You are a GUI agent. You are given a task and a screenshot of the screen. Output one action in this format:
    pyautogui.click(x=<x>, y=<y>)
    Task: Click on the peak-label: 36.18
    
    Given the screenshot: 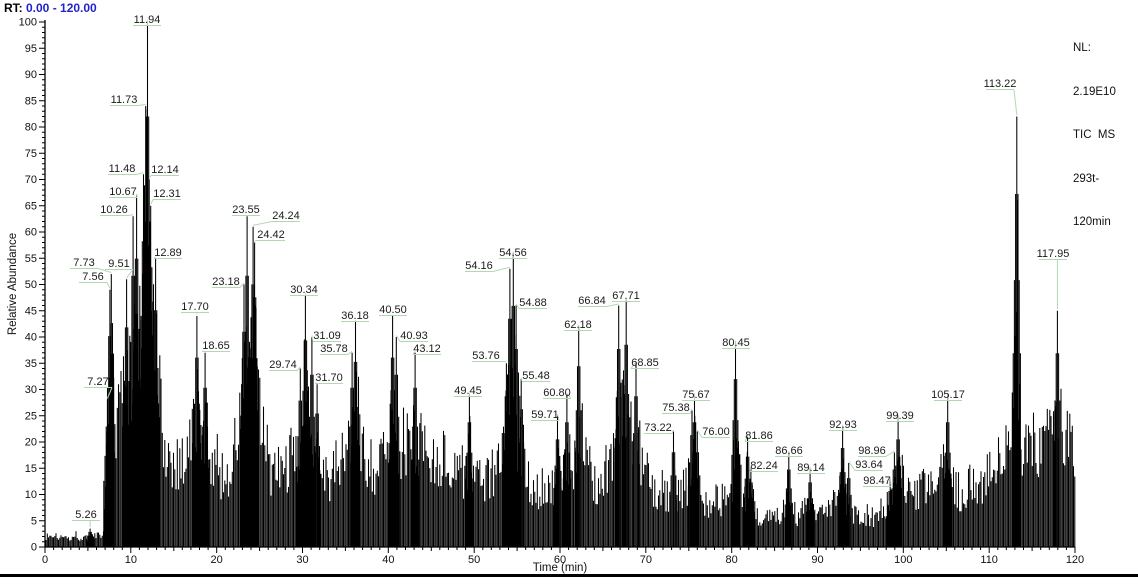 What is the action you would take?
    pyautogui.click(x=355, y=316)
    